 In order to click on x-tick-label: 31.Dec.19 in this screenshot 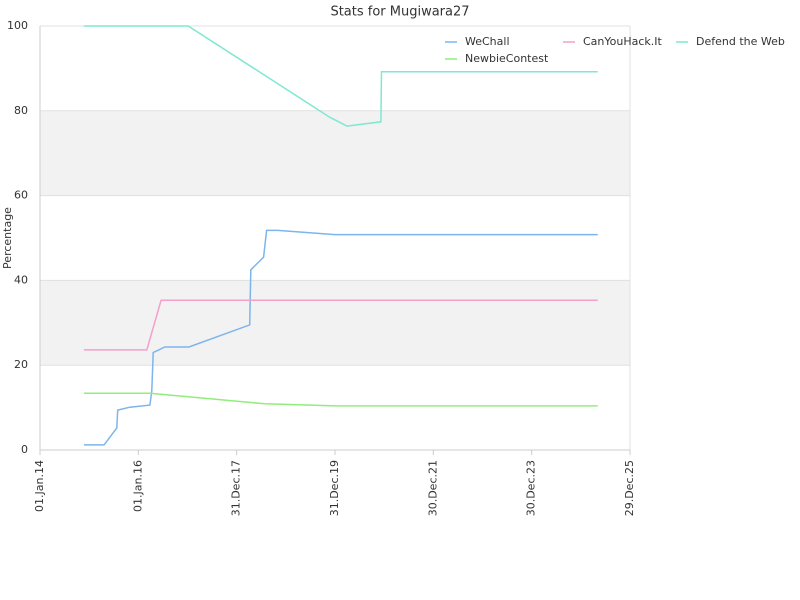, I will do `click(334, 488)`.